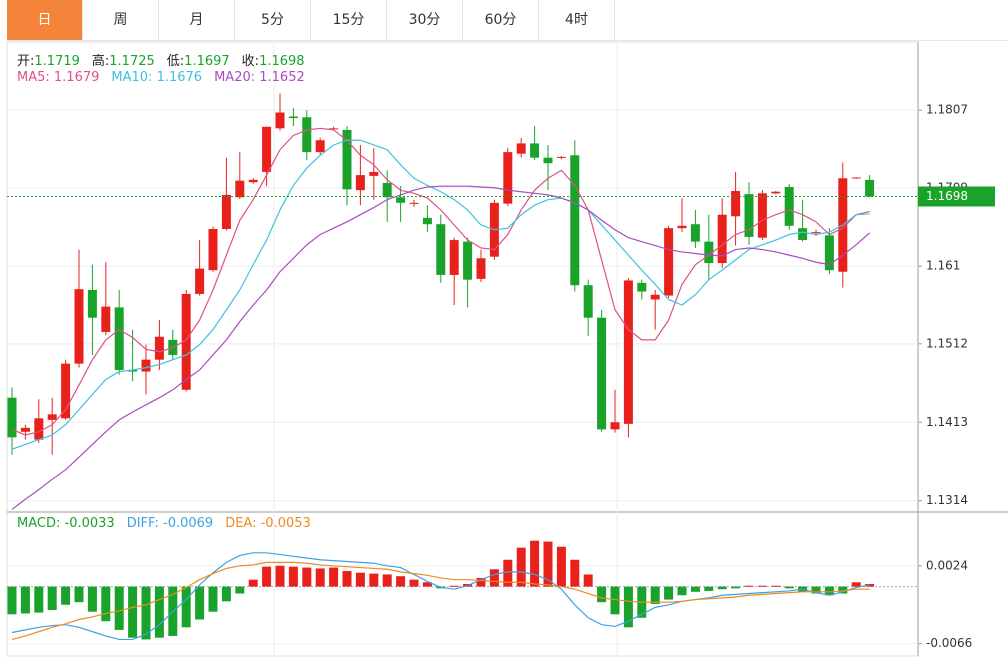 This screenshot has width=1008, height=658. Describe the element at coordinates (57, 61) in the screenshot. I see `info-value: 1.1719` at that location.